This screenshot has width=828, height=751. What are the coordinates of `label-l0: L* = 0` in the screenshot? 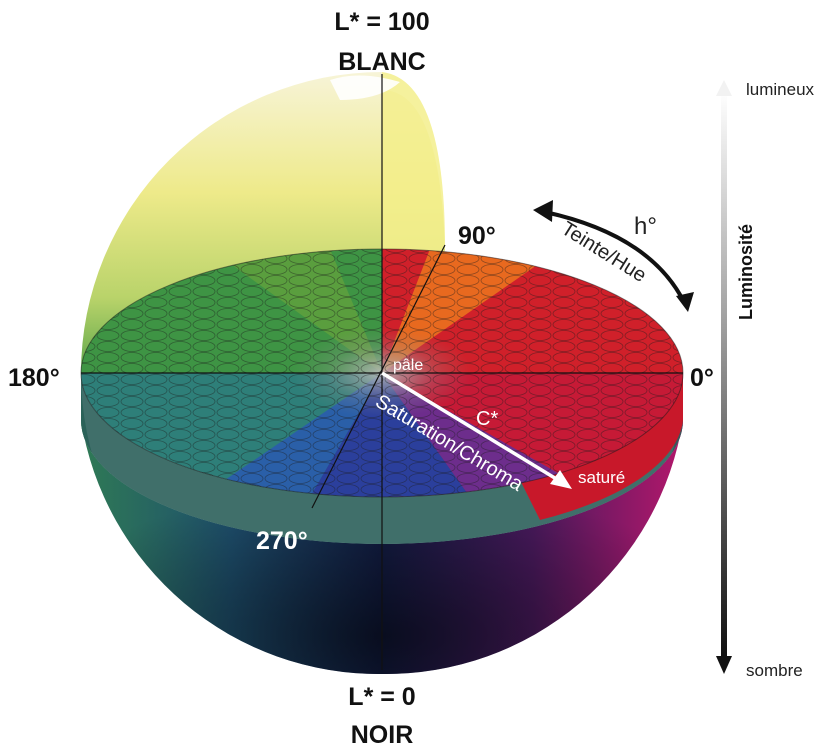 It's located at (381, 697).